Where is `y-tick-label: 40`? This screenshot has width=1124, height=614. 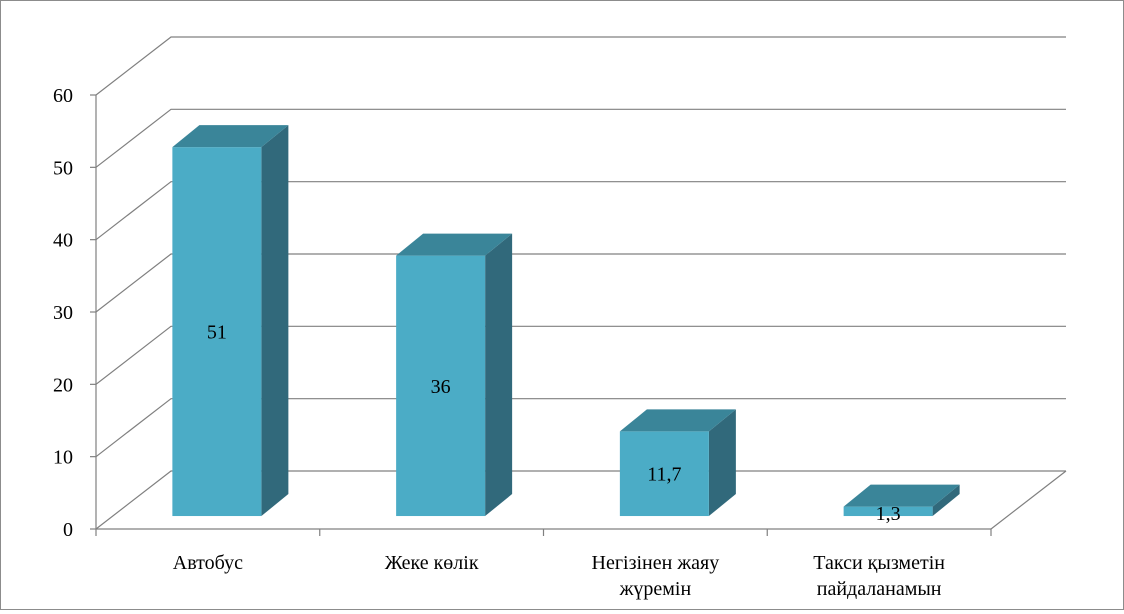 y-tick-label: 40 is located at coordinates (63, 241).